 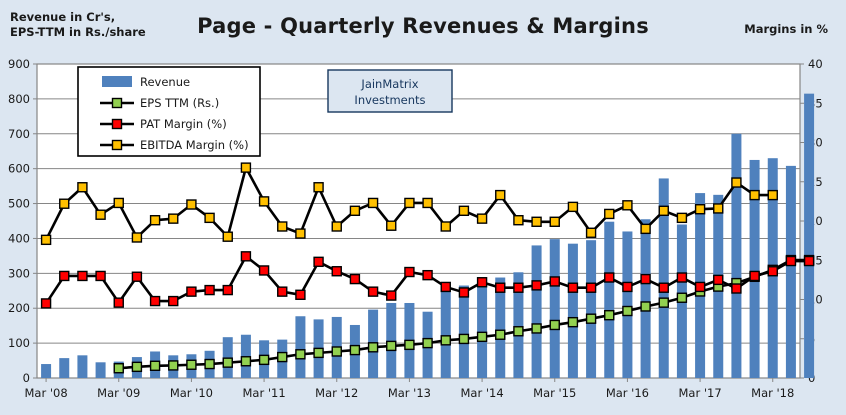 What do you see at coordinates (117, 81) in the screenshot?
I see `legend-swatch-revenue` at bounding box center [117, 81].